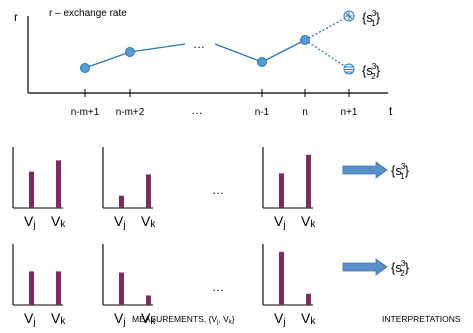  Describe the element at coordinates (39, 189) in the screenshot. I see `histogram-panel-r1-p1: Vj Vk` at that location.